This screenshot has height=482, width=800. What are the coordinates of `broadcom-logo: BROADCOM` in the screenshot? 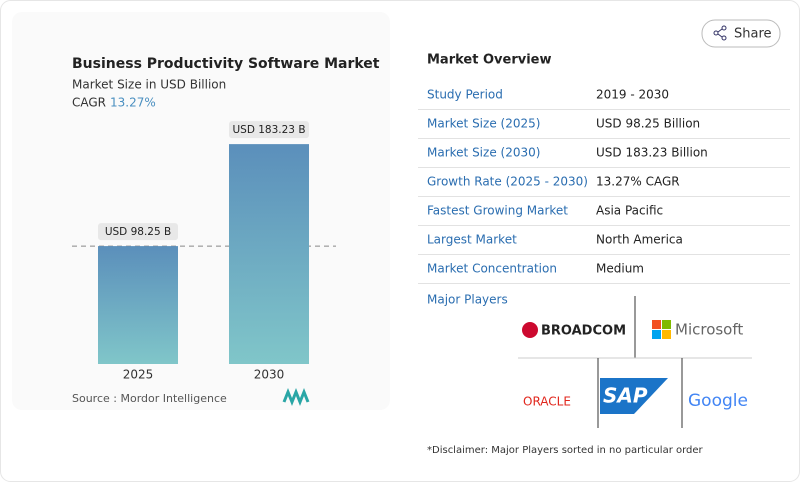 It's located at (574, 330).